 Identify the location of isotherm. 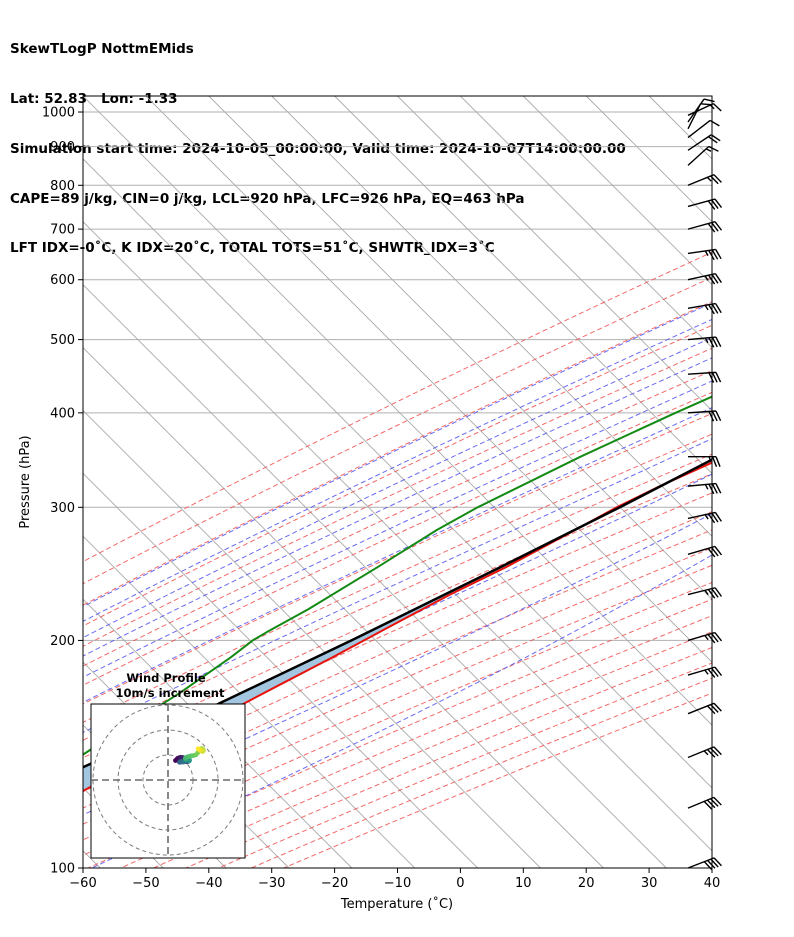
(554, 254).